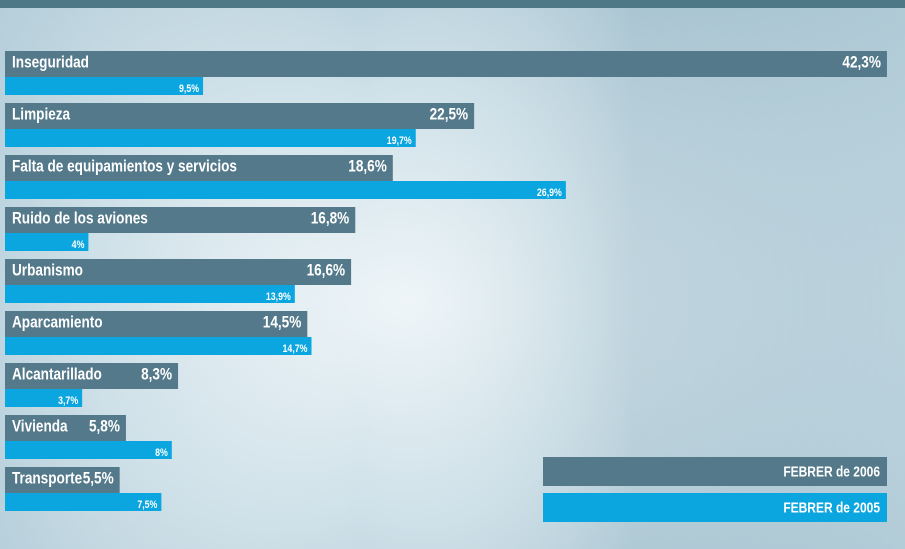  Describe the element at coordinates (831, 471) in the screenshot. I see `legend-label: FEBRER de 2006` at that location.